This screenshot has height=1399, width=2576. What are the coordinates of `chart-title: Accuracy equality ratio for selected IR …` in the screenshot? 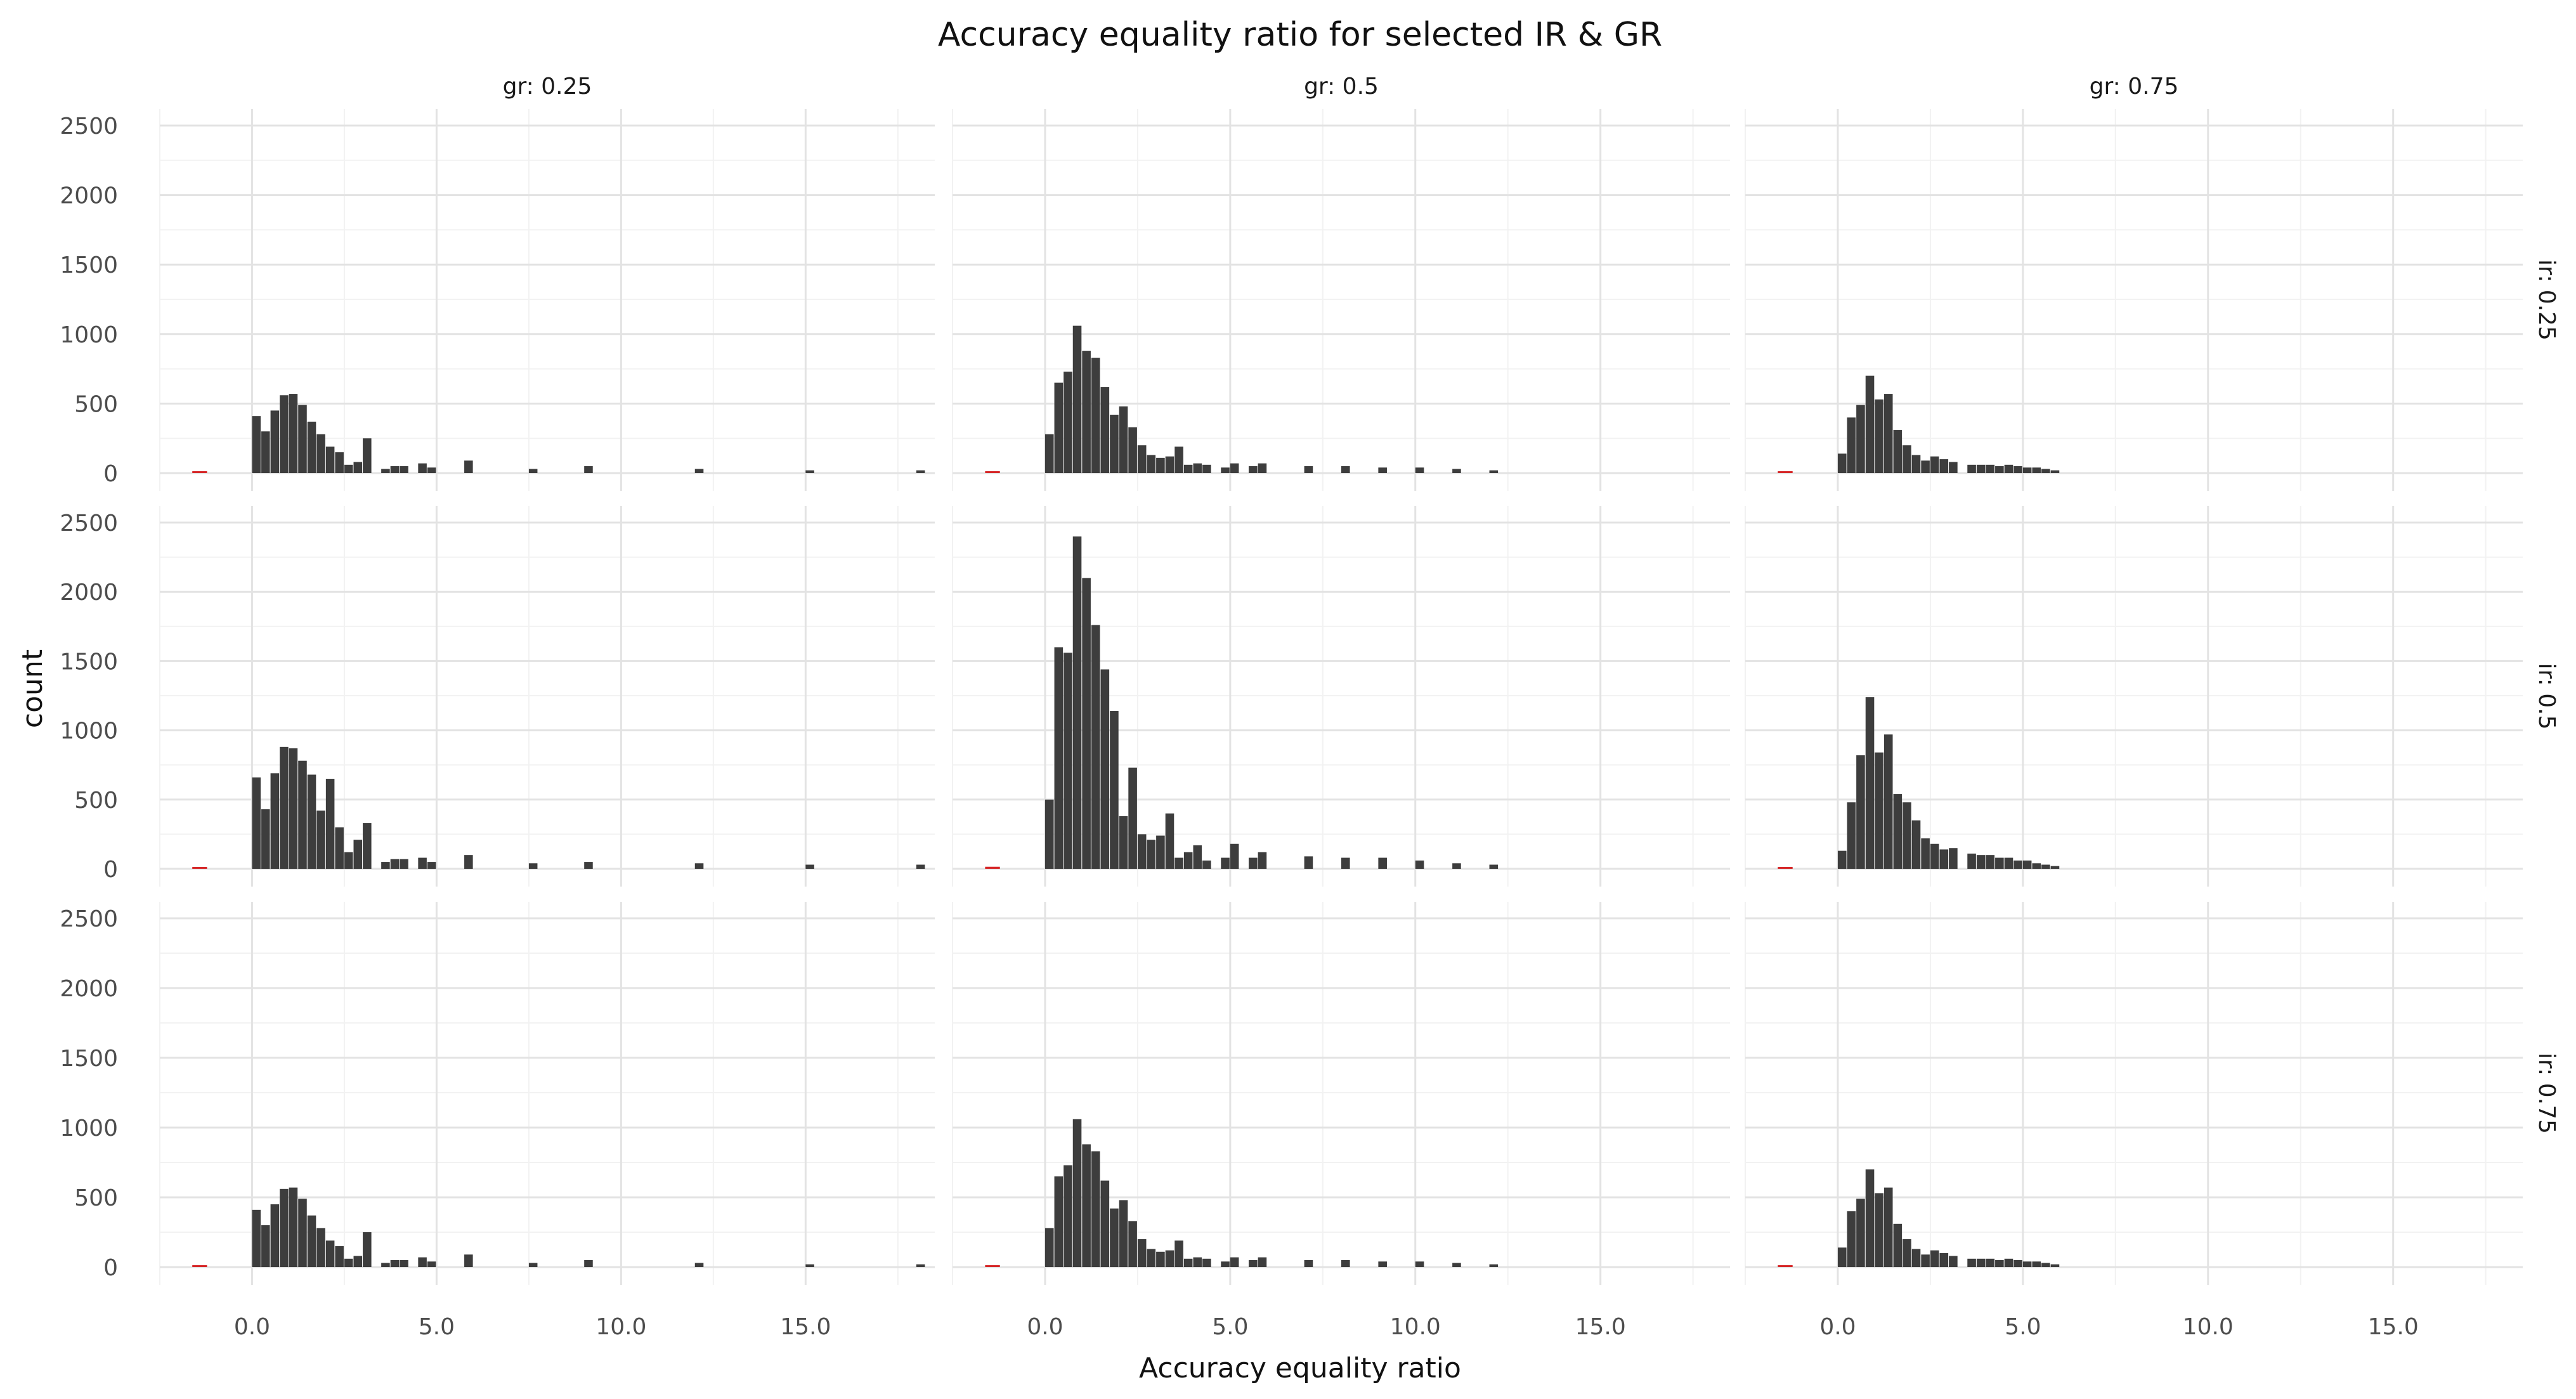 It's located at (1300, 35).